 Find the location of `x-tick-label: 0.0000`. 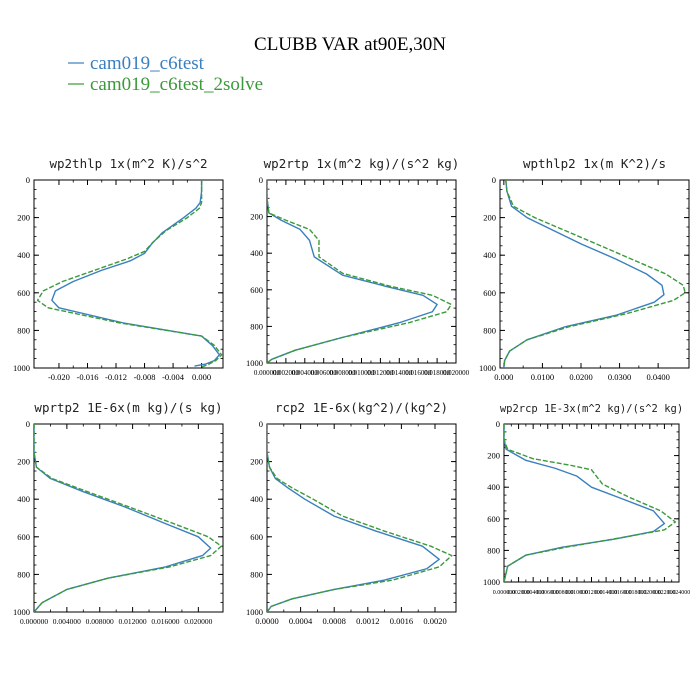

x-tick-label: 0.0000 is located at coordinates (266, 621).